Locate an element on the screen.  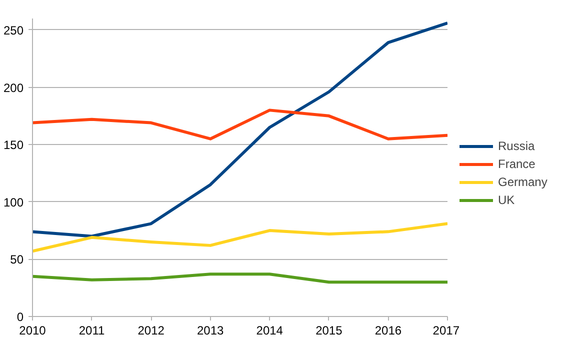
y-tick-label: 50 is located at coordinates (17, 259).